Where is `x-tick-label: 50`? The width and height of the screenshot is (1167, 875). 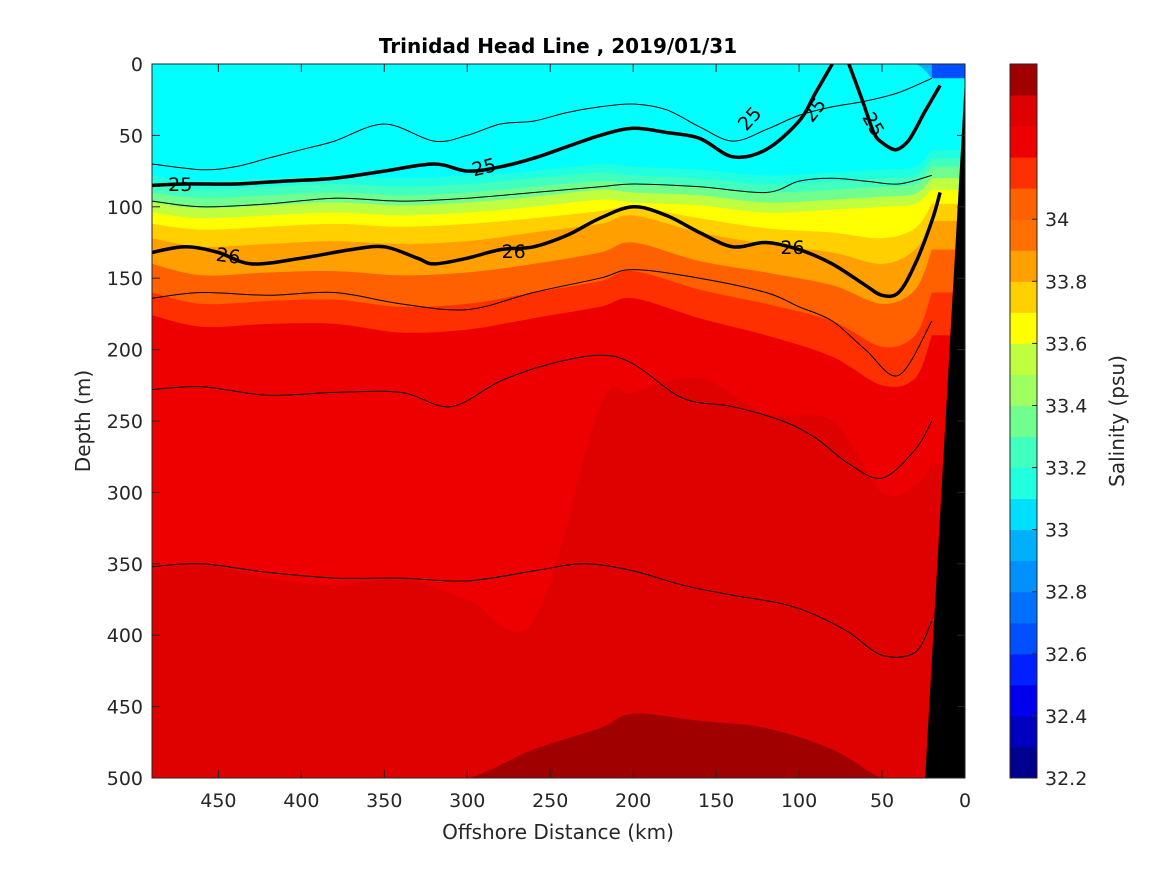
x-tick-label: 50 is located at coordinates (882, 801).